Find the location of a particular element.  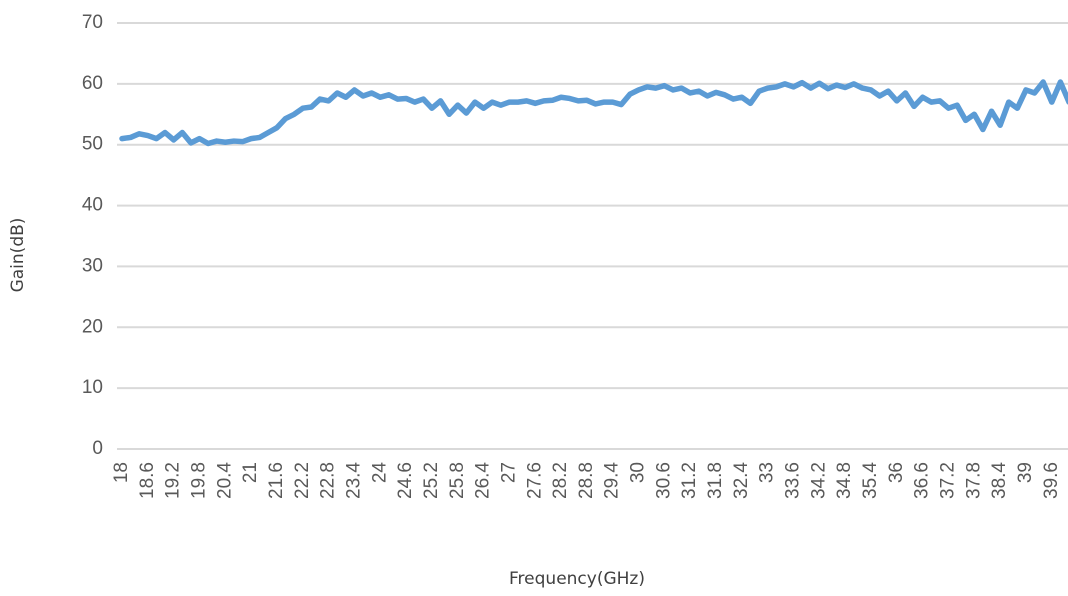

x-tick-label: 25.8 is located at coordinates (457, 480).